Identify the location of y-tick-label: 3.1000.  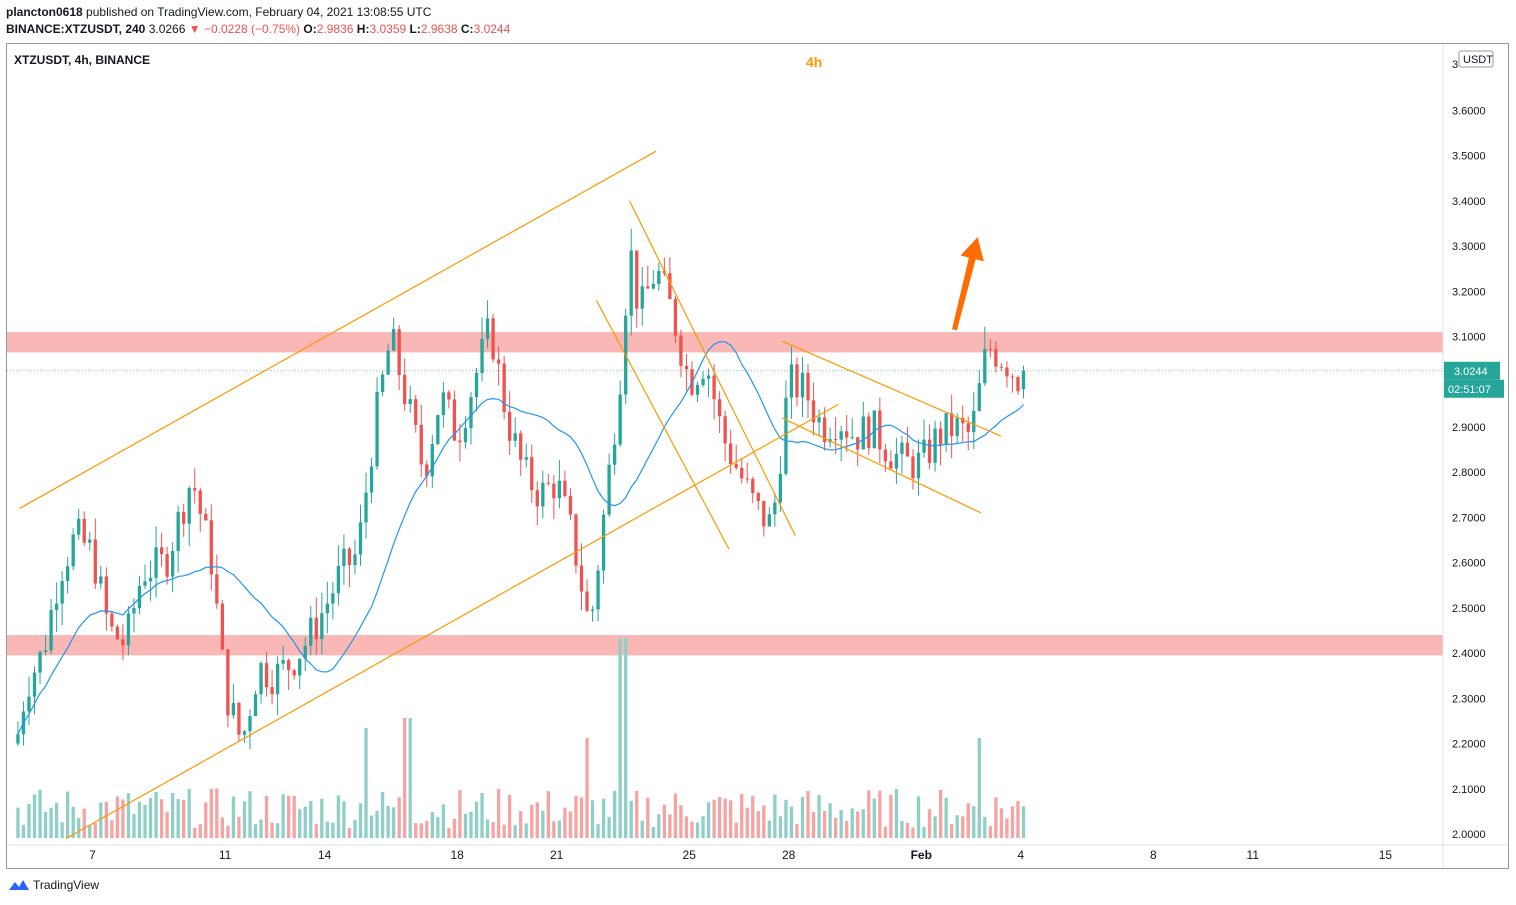
(1469, 338).